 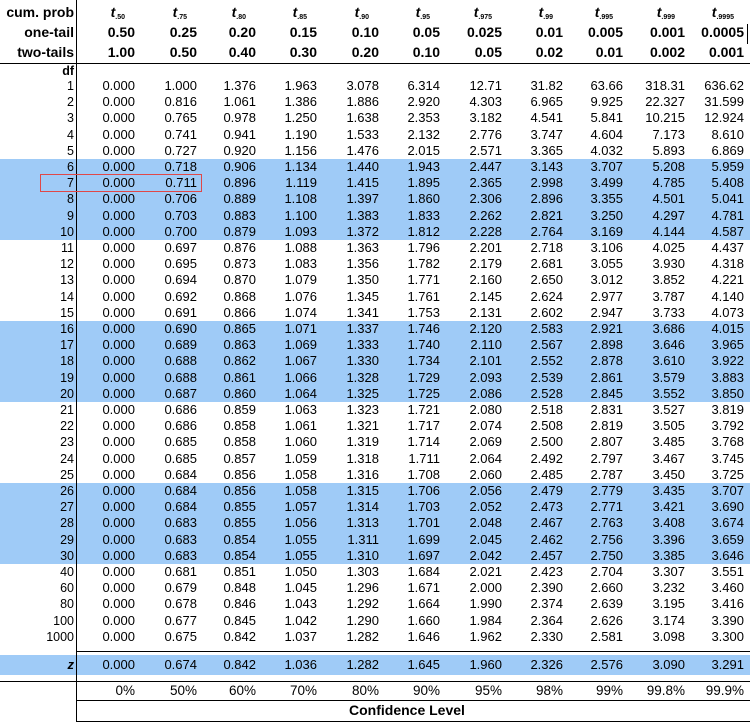 I want to click on critical-value: 2.064, so click(x=485, y=458).